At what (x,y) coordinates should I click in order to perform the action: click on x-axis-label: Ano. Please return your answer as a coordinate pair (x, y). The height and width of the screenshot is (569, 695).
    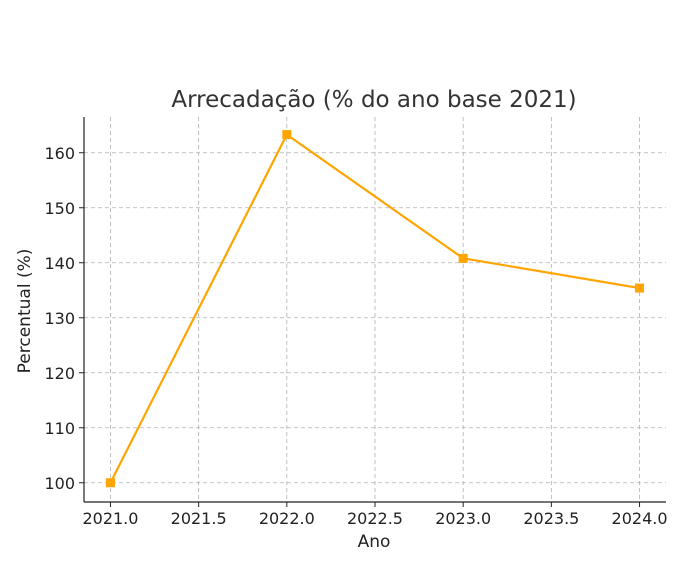
    Looking at the image, I should click on (374, 542).